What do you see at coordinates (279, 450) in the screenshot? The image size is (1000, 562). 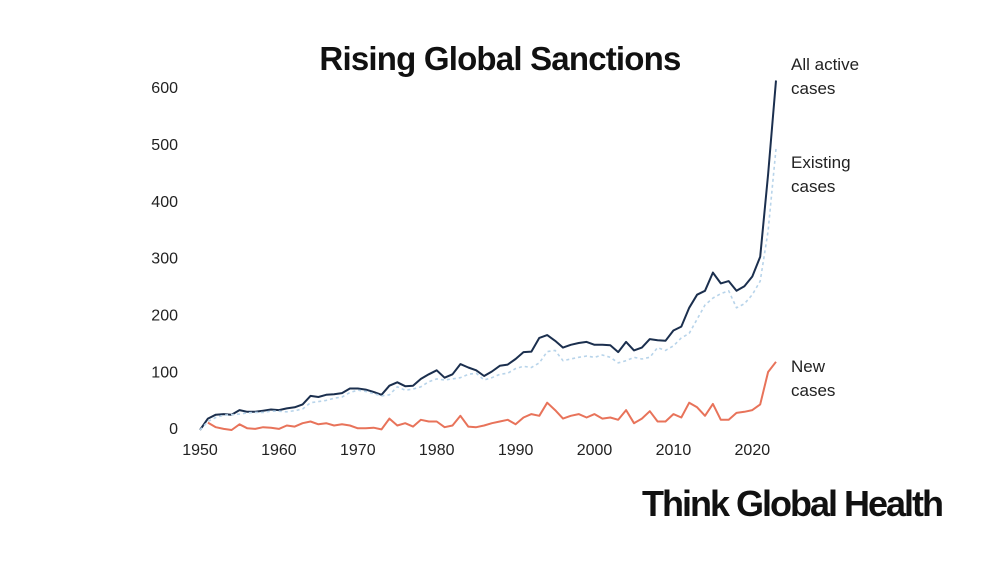 I see `x-tick-label: 1960` at bounding box center [279, 450].